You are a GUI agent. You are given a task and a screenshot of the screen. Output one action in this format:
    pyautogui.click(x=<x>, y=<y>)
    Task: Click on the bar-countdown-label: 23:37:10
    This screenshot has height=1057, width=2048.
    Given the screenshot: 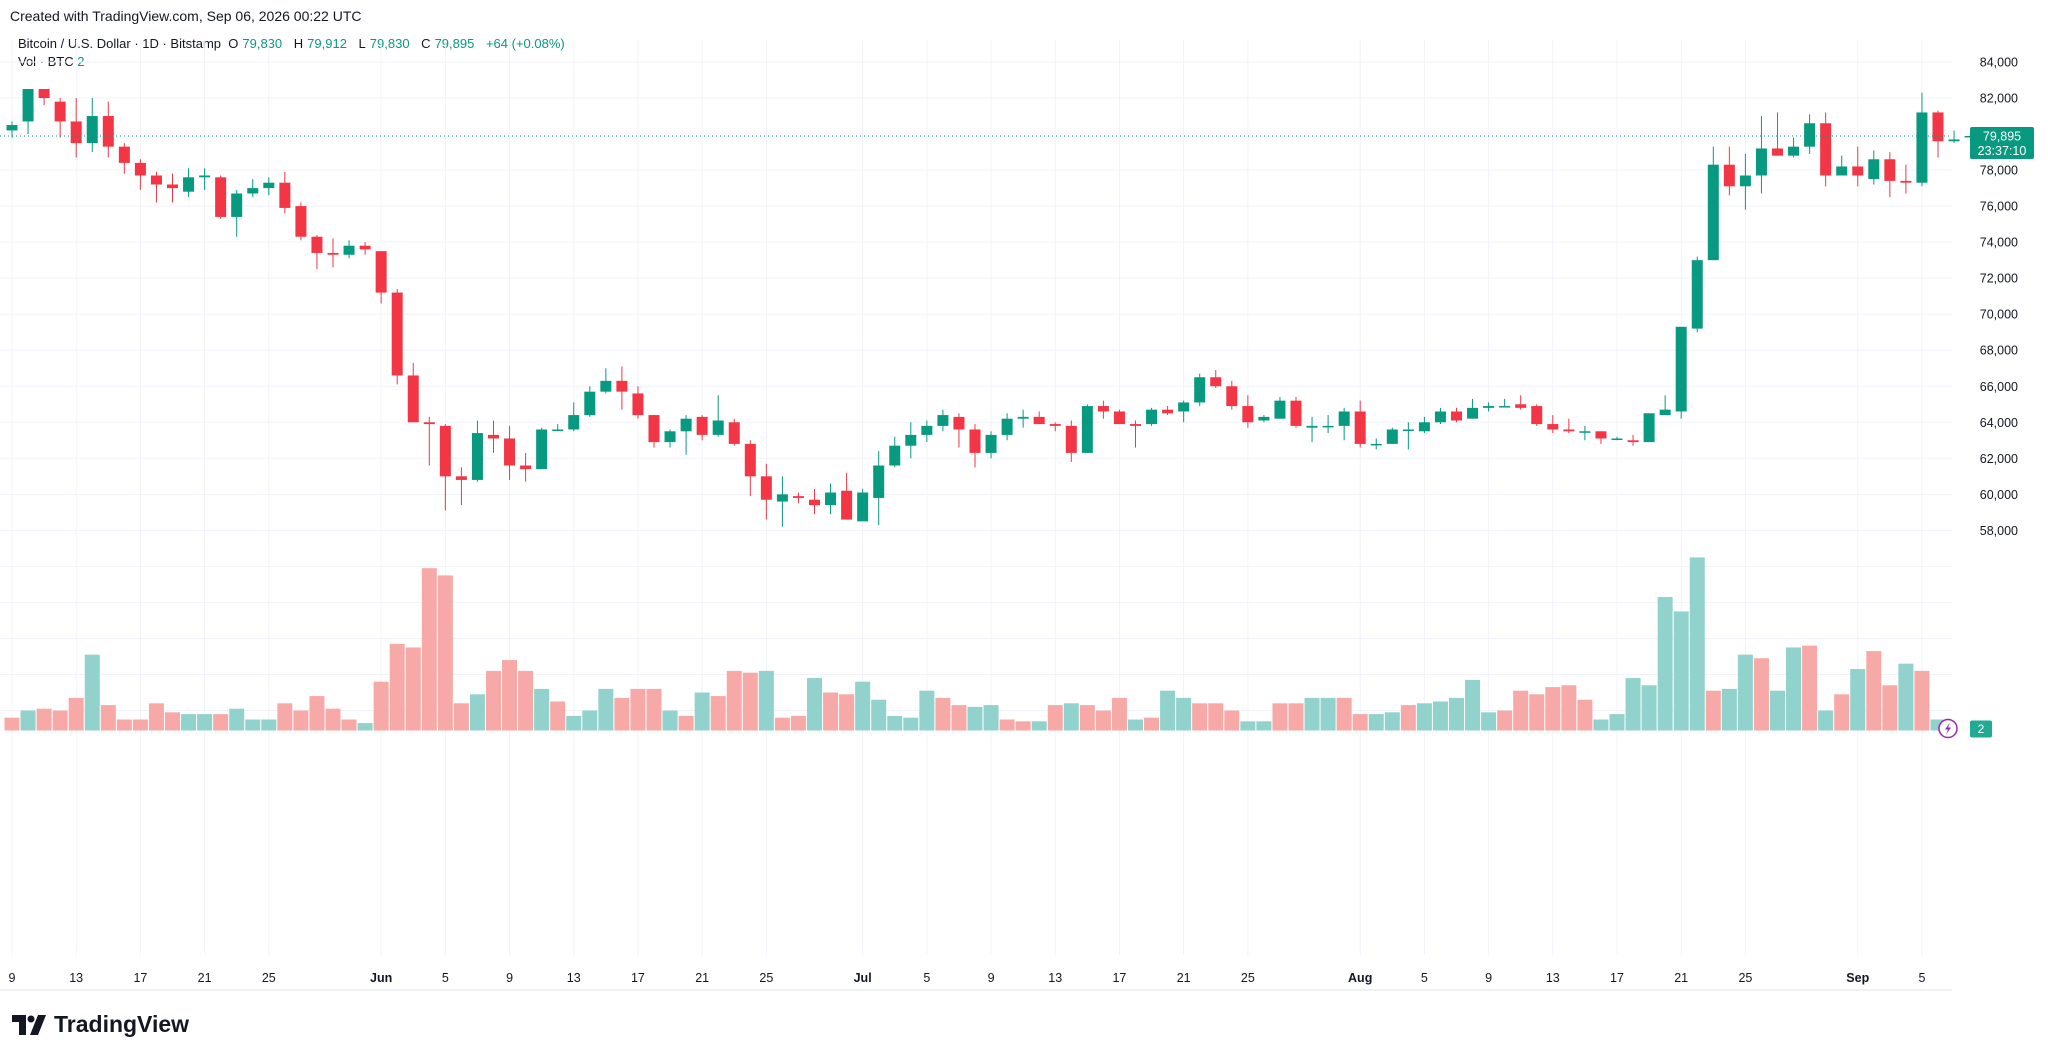 What is the action you would take?
    pyautogui.click(x=2002, y=151)
    